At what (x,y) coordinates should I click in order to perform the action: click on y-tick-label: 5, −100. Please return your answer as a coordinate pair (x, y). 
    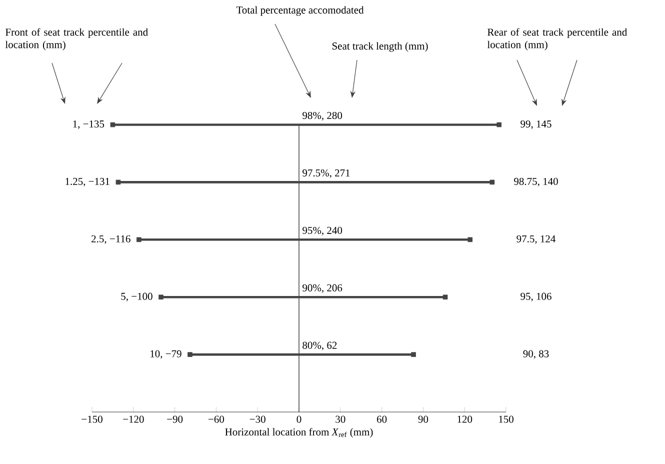
    Looking at the image, I should click on (136, 297).